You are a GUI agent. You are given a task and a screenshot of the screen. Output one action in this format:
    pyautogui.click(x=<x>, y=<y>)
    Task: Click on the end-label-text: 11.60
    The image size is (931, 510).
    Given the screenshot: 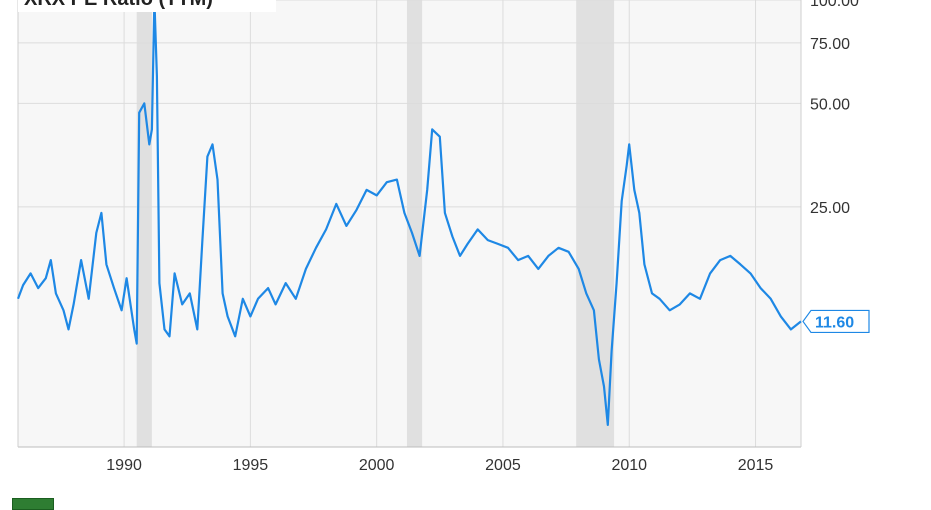 What is the action you would take?
    pyautogui.click(x=834, y=322)
    